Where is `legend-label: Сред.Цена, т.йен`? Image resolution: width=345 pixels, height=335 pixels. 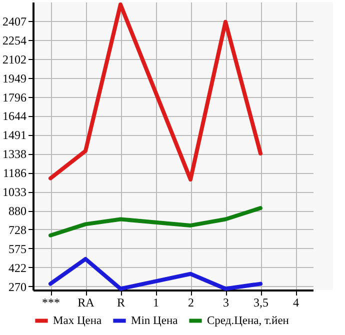 legend-label: Сред.Цена, т.йен is located at coordinates (248, 320).